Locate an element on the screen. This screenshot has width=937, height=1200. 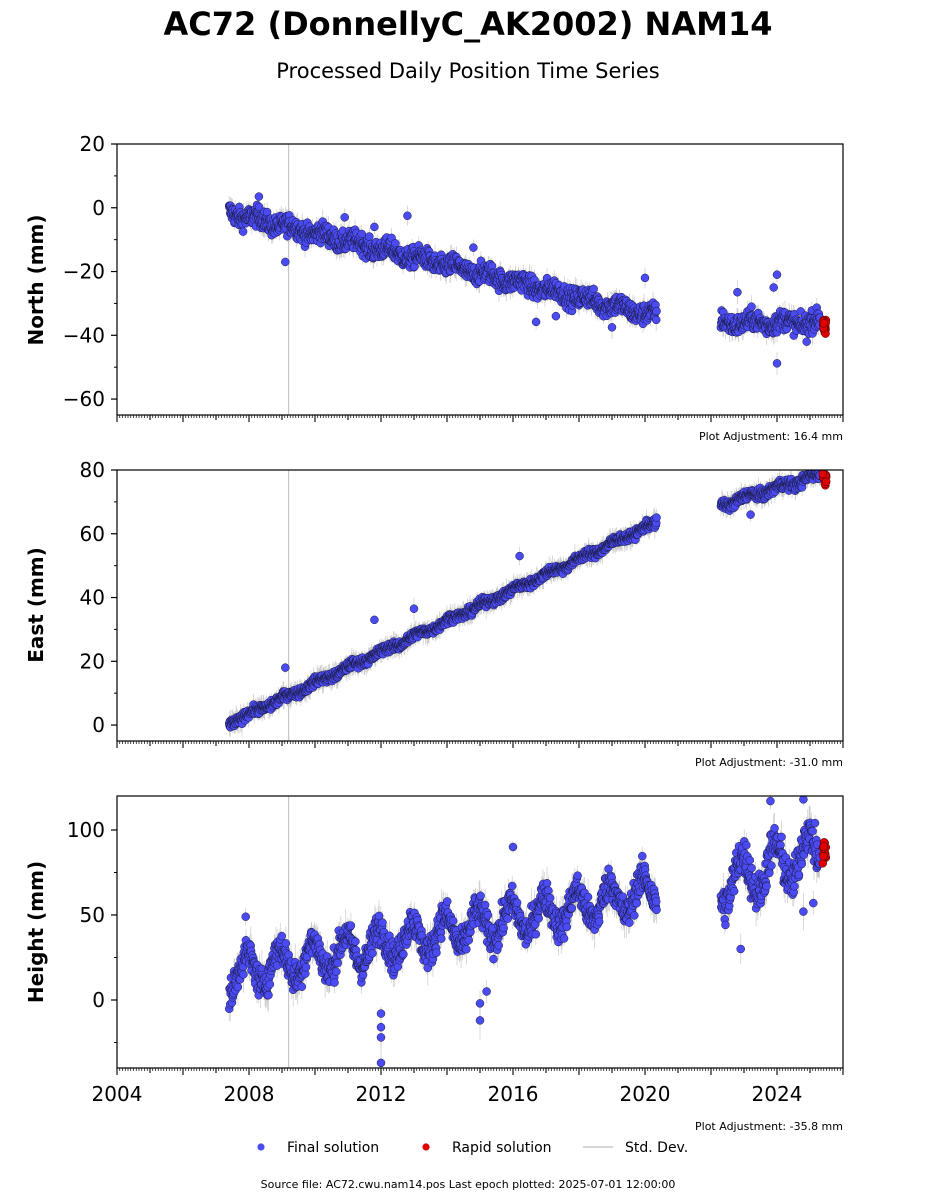
north-ylabel: North (mm) is located at coordinates (36, 279).